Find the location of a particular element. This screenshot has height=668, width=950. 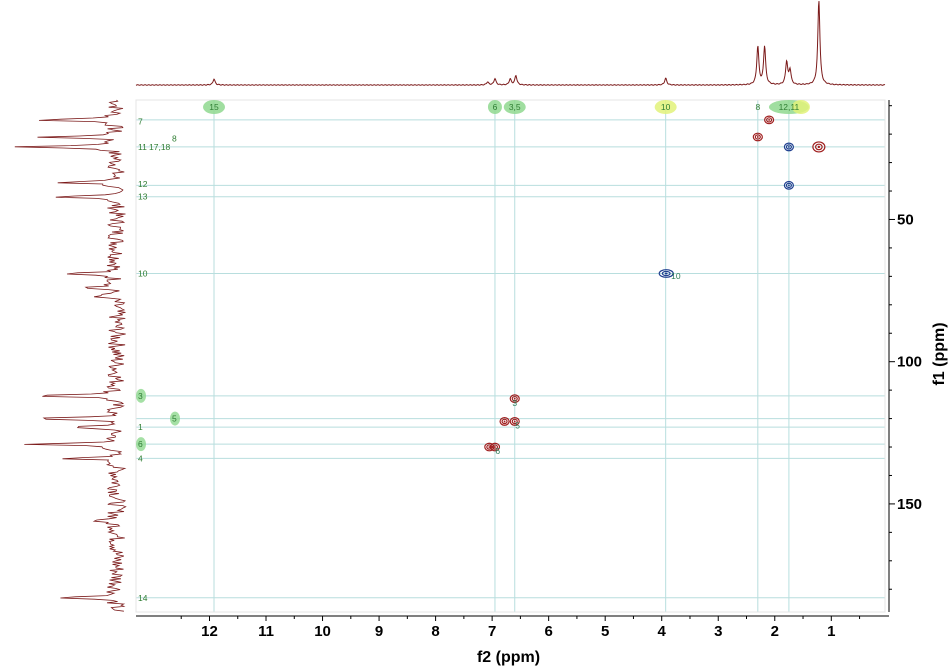

left-assignment-label: 4 is located at coordinates (140, 458).